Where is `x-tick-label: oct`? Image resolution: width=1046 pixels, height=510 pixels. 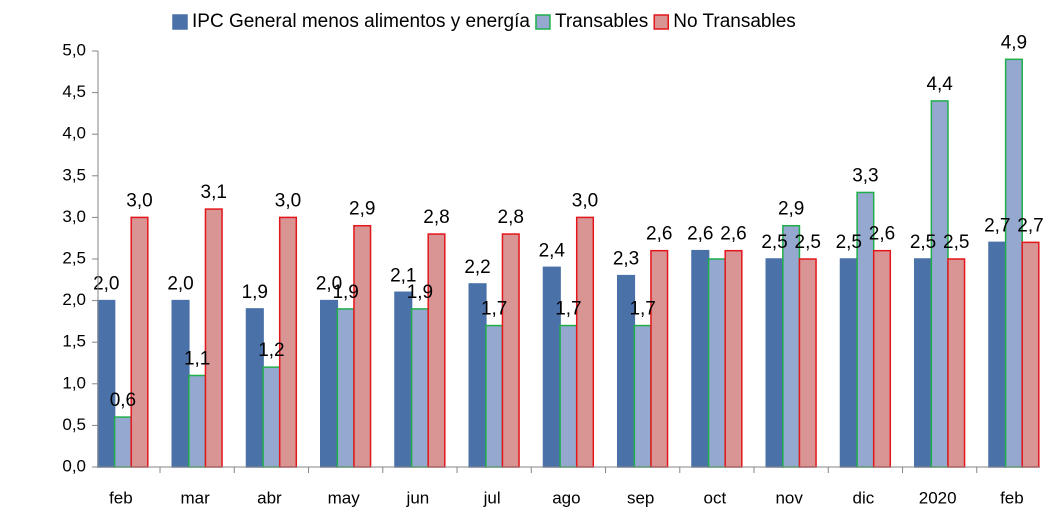
x-tick-label: oct is located at coordinates (715, 497).